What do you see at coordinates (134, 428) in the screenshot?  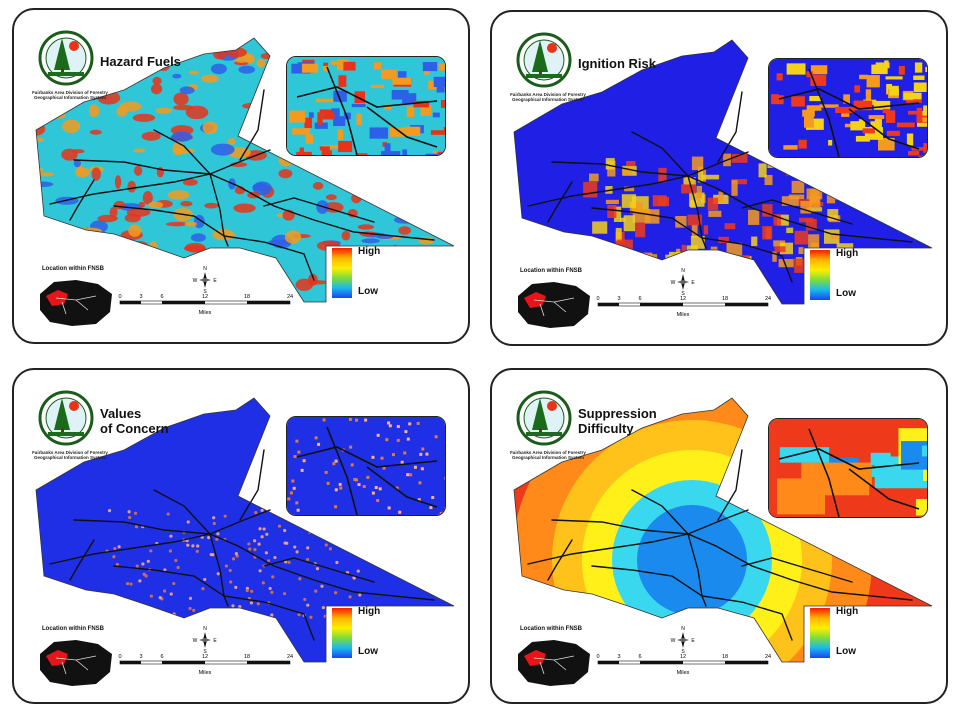 I see `map-title-line2: of Concern` at bounding box center [134, 428].